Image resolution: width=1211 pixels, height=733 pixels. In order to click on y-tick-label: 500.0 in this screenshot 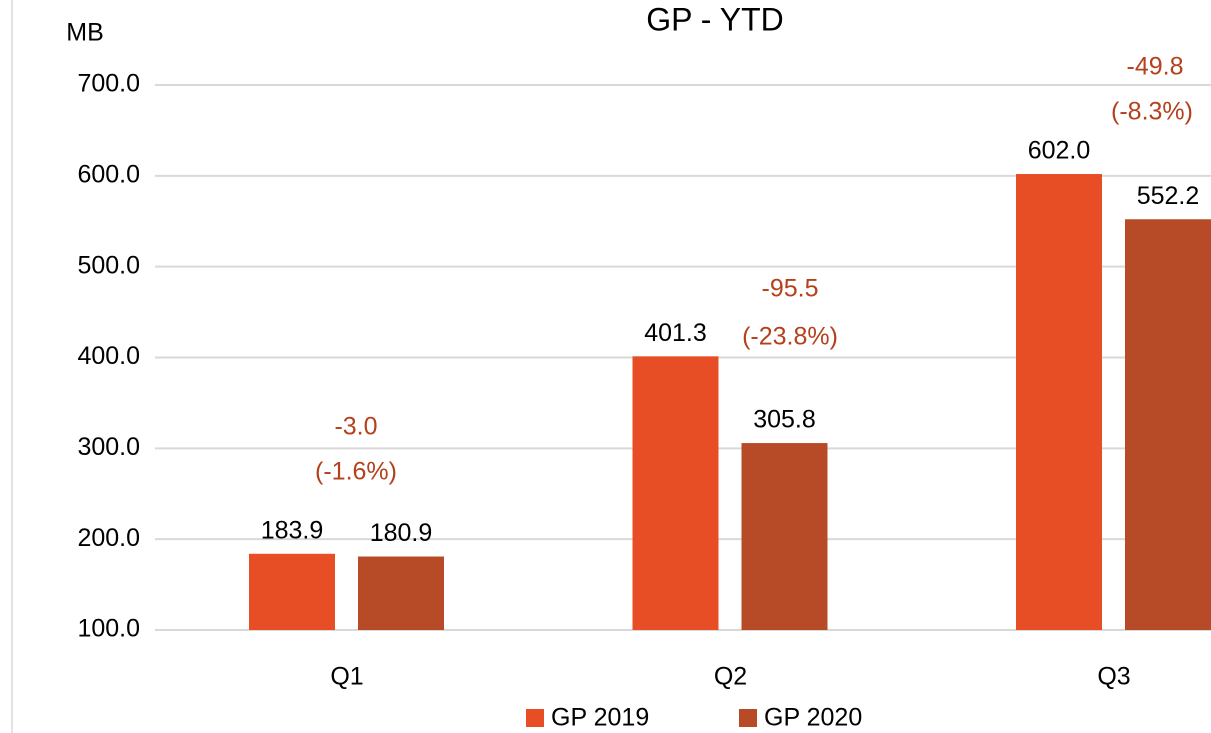, I will do `click(108, 265)`.